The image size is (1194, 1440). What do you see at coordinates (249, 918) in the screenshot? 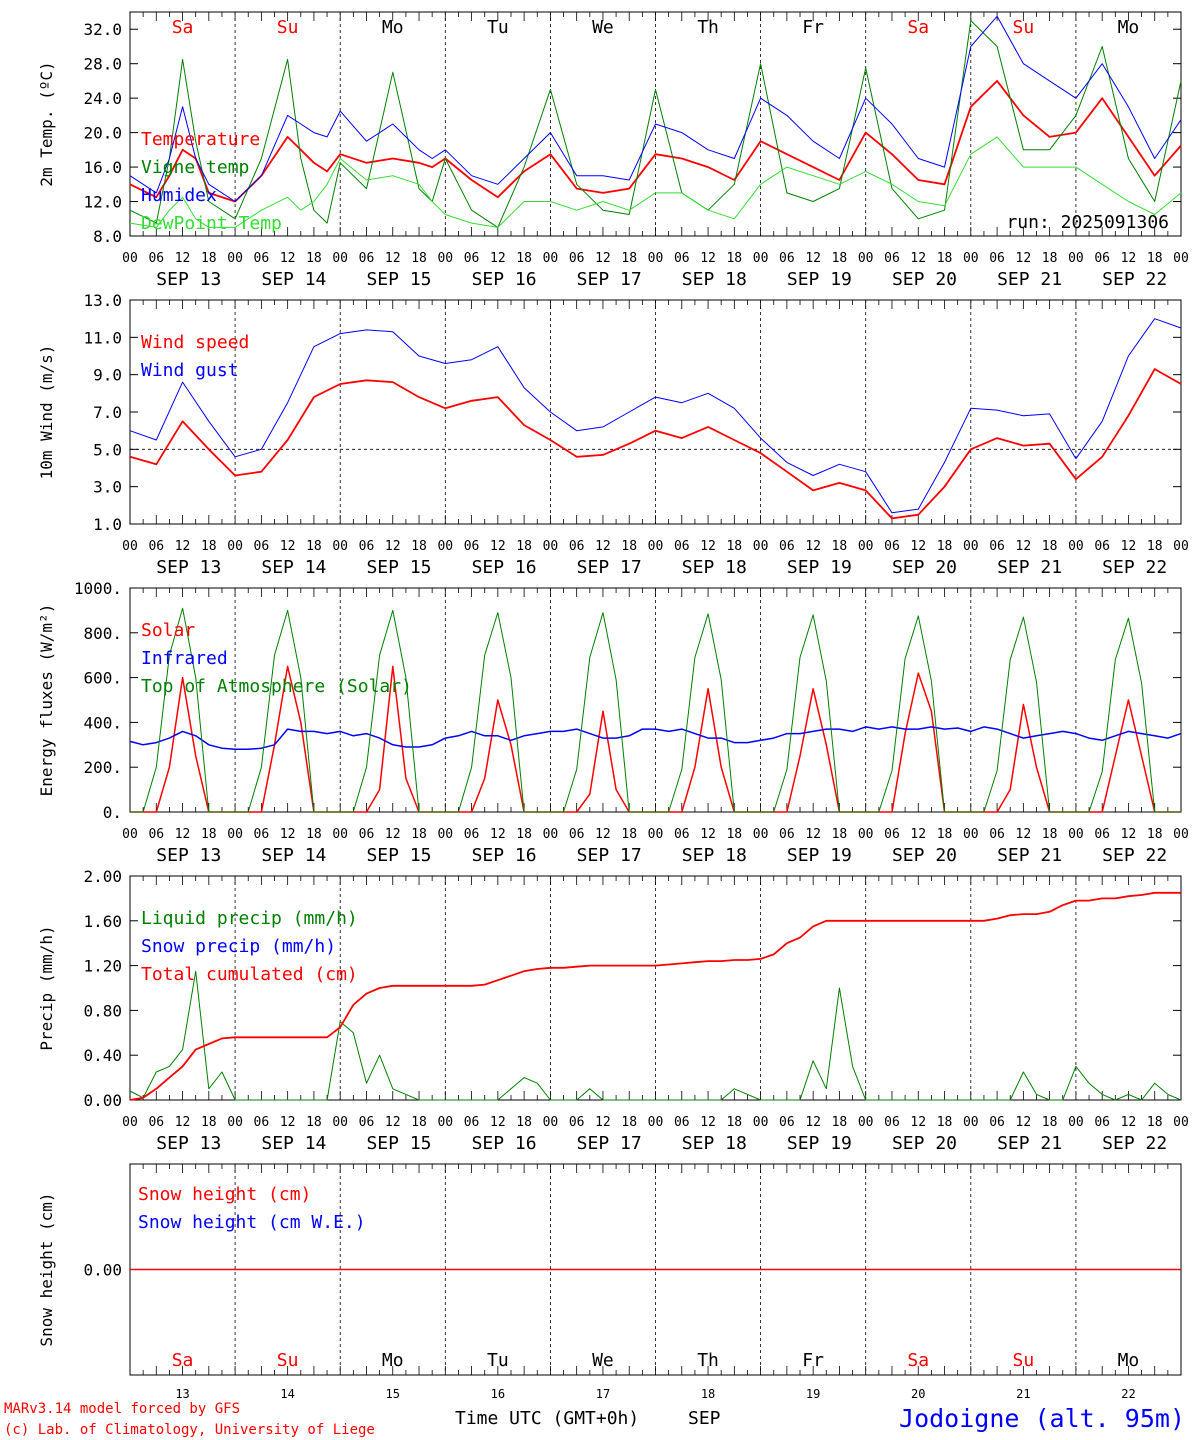
I see `legend-entry: Liquid precip (mm/h)` at bounding box center [249, 918].